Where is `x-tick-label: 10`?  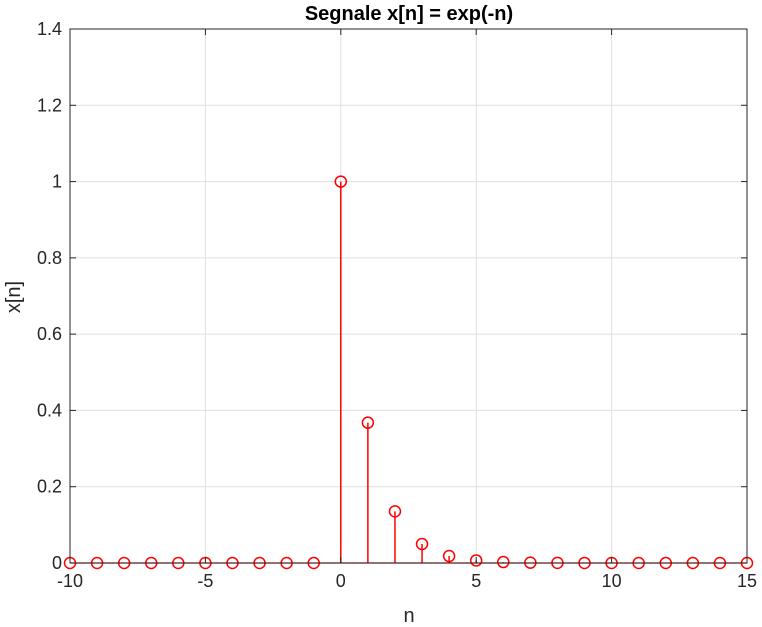 x-tick-label: 10 is located at coordinates (612, 581).